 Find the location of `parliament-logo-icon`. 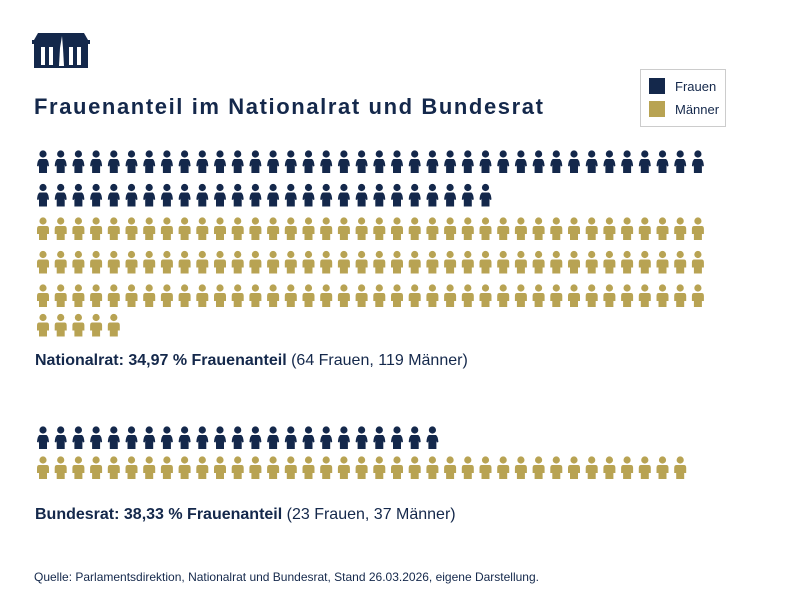

parliament-logo-icon is located at coordinates (61, 50).